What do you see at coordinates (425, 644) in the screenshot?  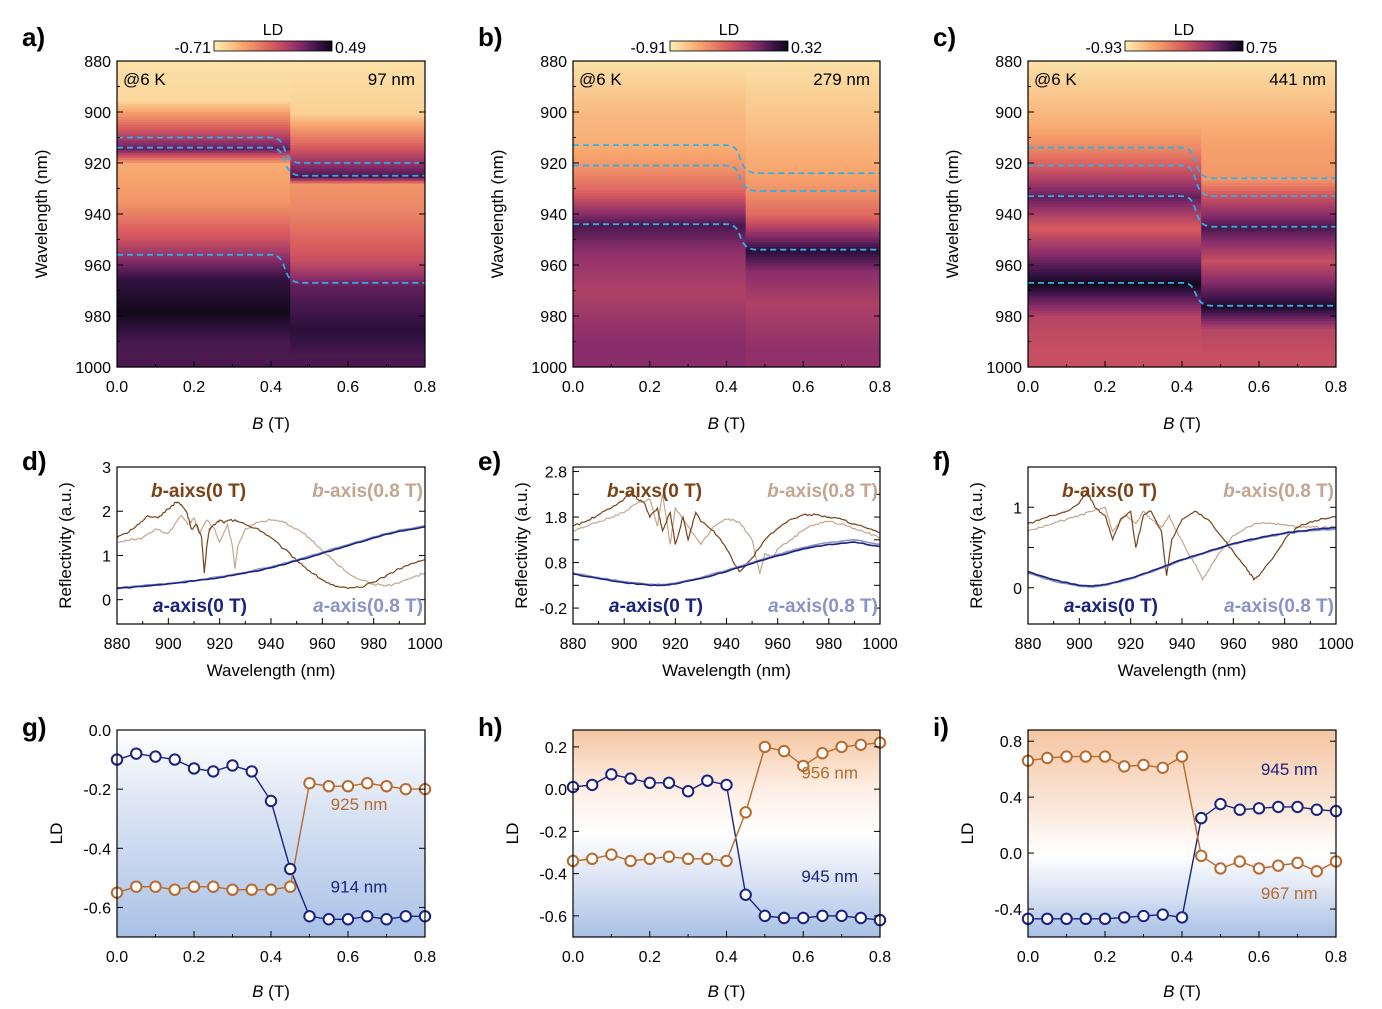 I see `x-tick-label: 1000` at bounding box center [425, 644].